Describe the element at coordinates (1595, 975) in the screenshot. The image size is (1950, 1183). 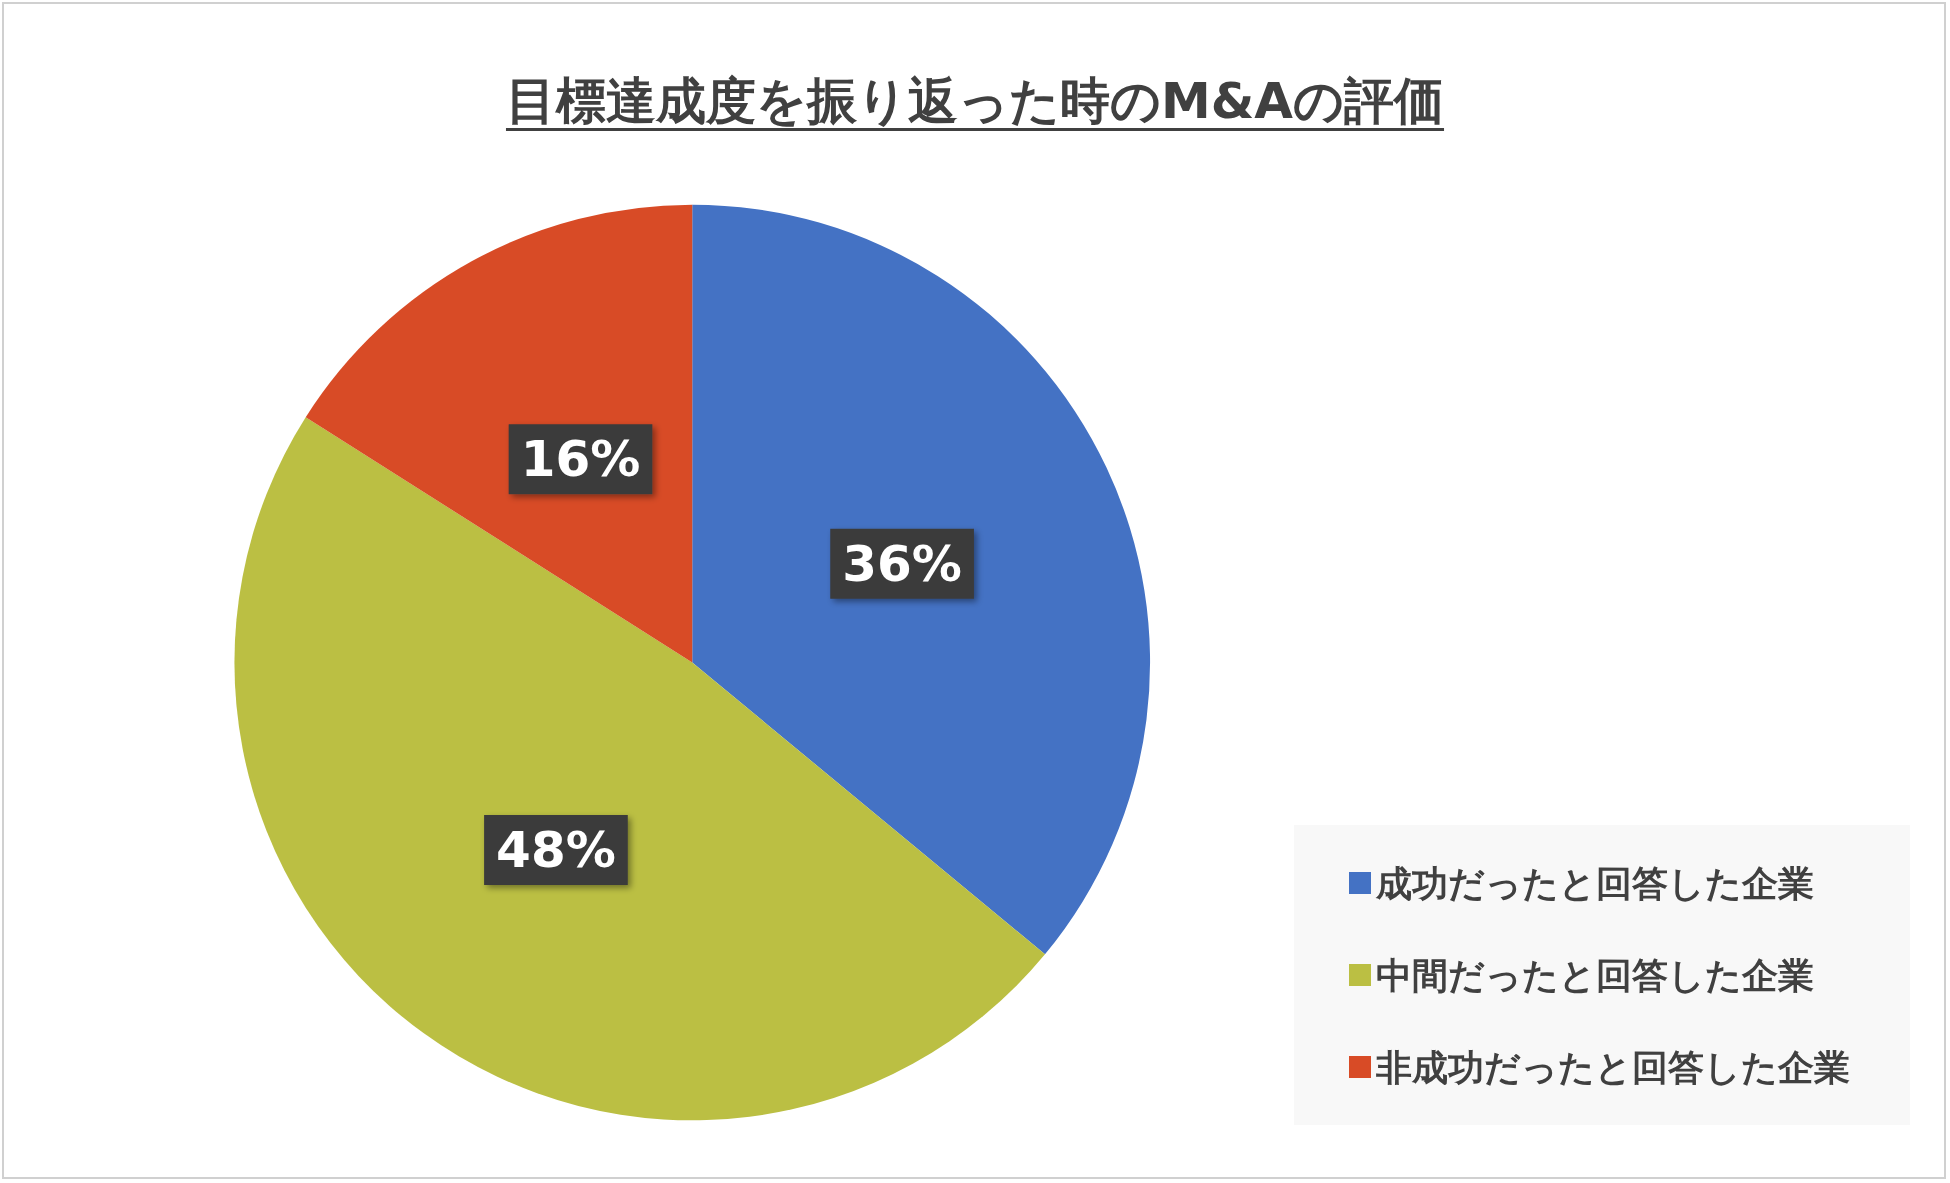
I see `legend-label: 中間だったと回答した企業` at that location.